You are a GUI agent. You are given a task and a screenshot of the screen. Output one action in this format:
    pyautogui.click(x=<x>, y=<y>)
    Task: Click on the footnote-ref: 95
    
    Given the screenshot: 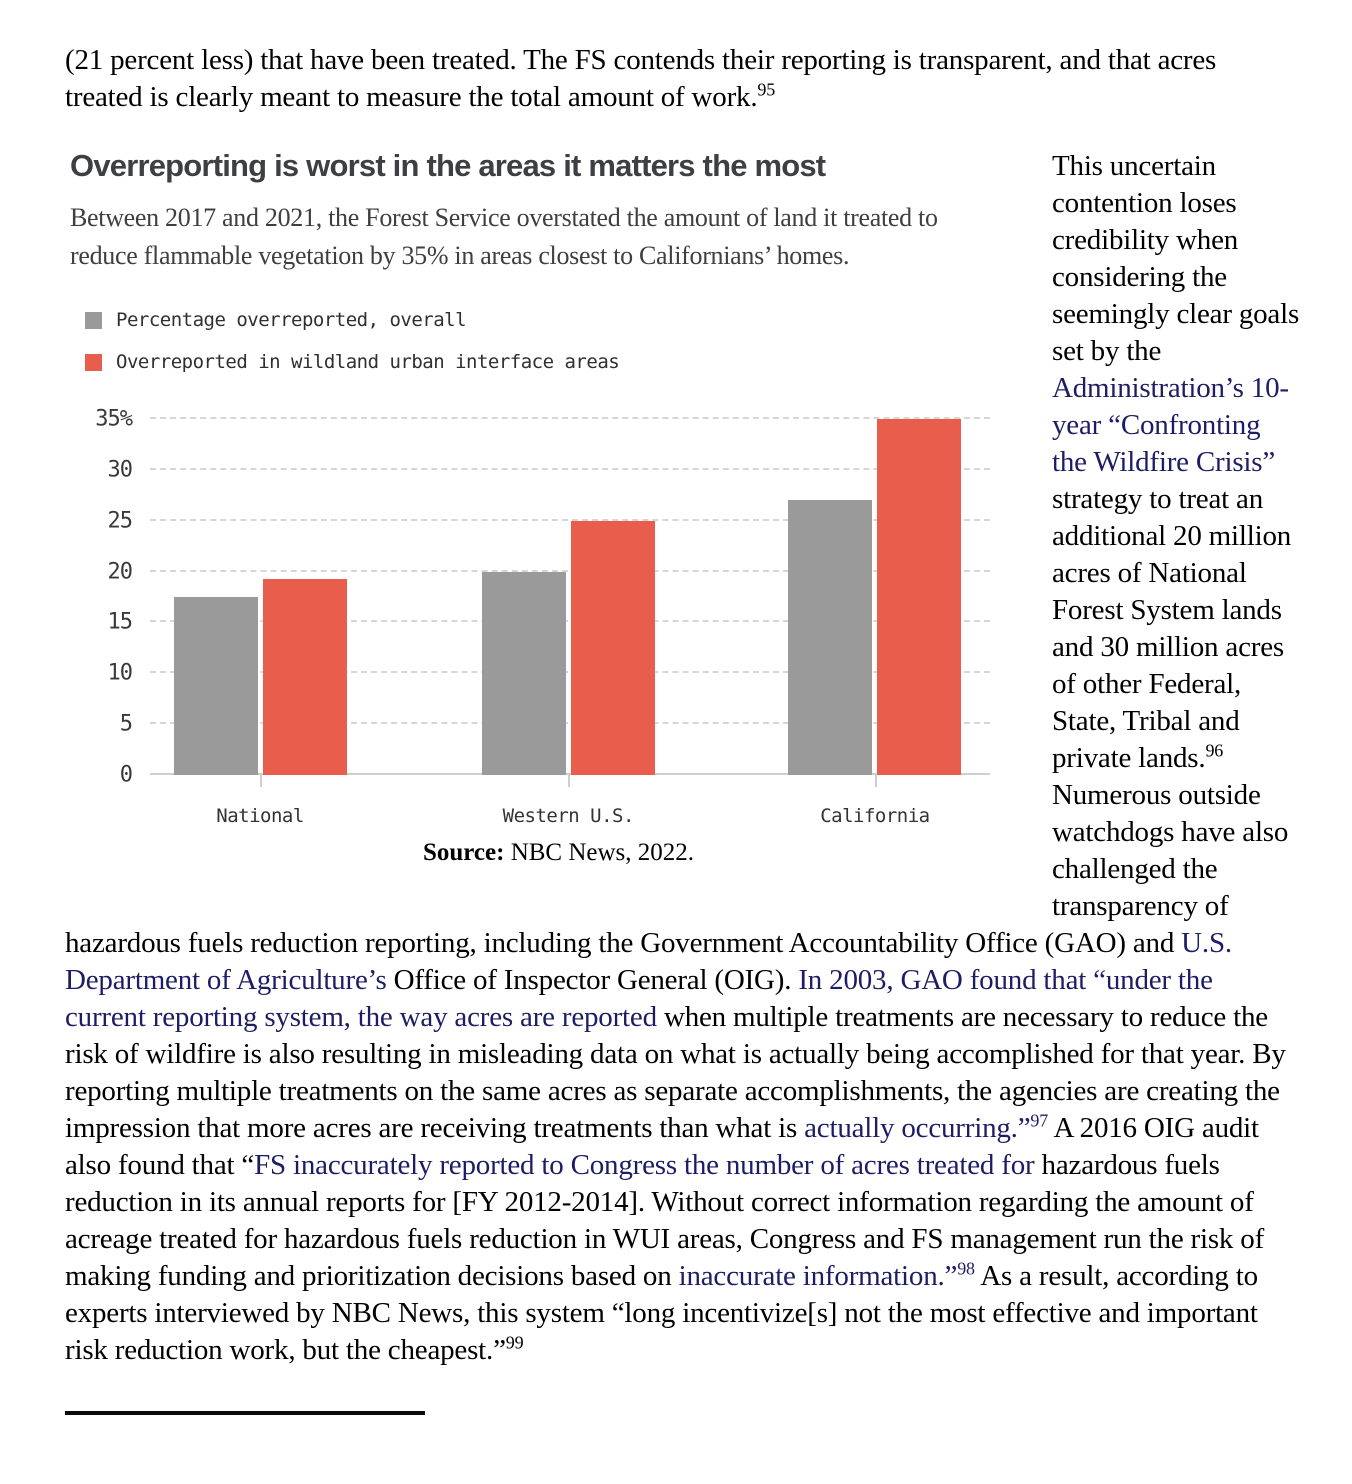 What is the action you would take?
    pyautogui.click(x=766, y=89)
    